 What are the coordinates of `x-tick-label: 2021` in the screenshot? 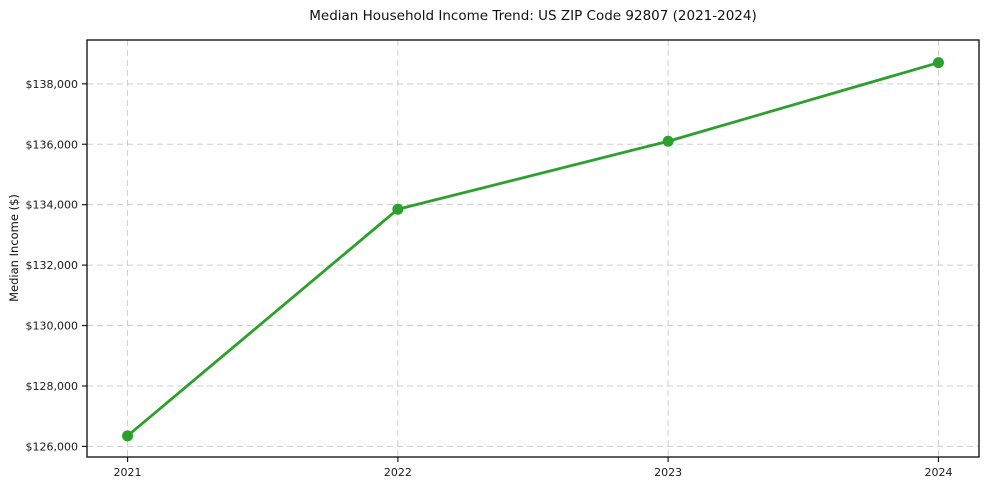 It's located at (128, 472).